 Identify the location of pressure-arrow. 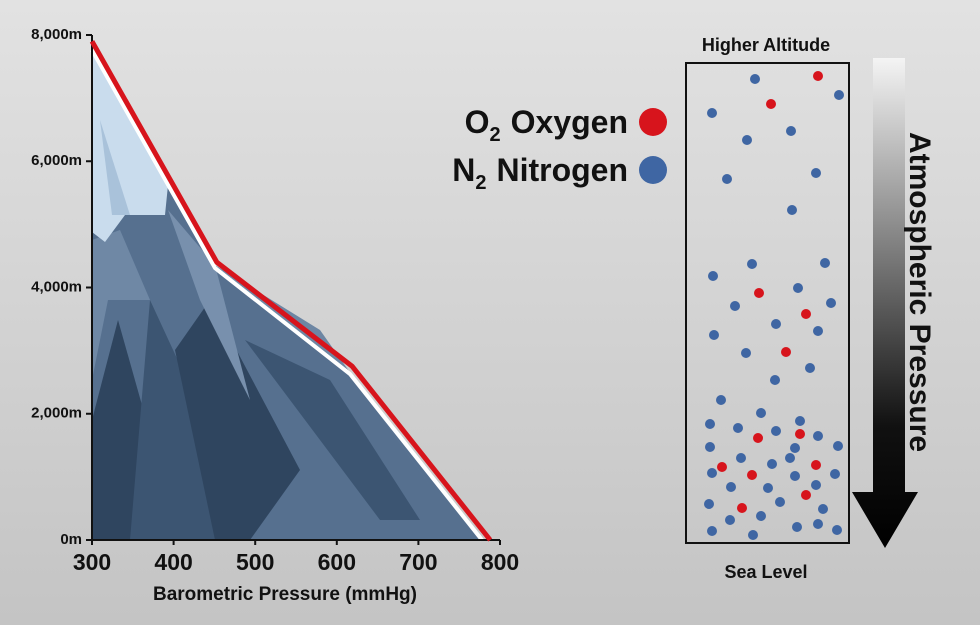
(885, 303).